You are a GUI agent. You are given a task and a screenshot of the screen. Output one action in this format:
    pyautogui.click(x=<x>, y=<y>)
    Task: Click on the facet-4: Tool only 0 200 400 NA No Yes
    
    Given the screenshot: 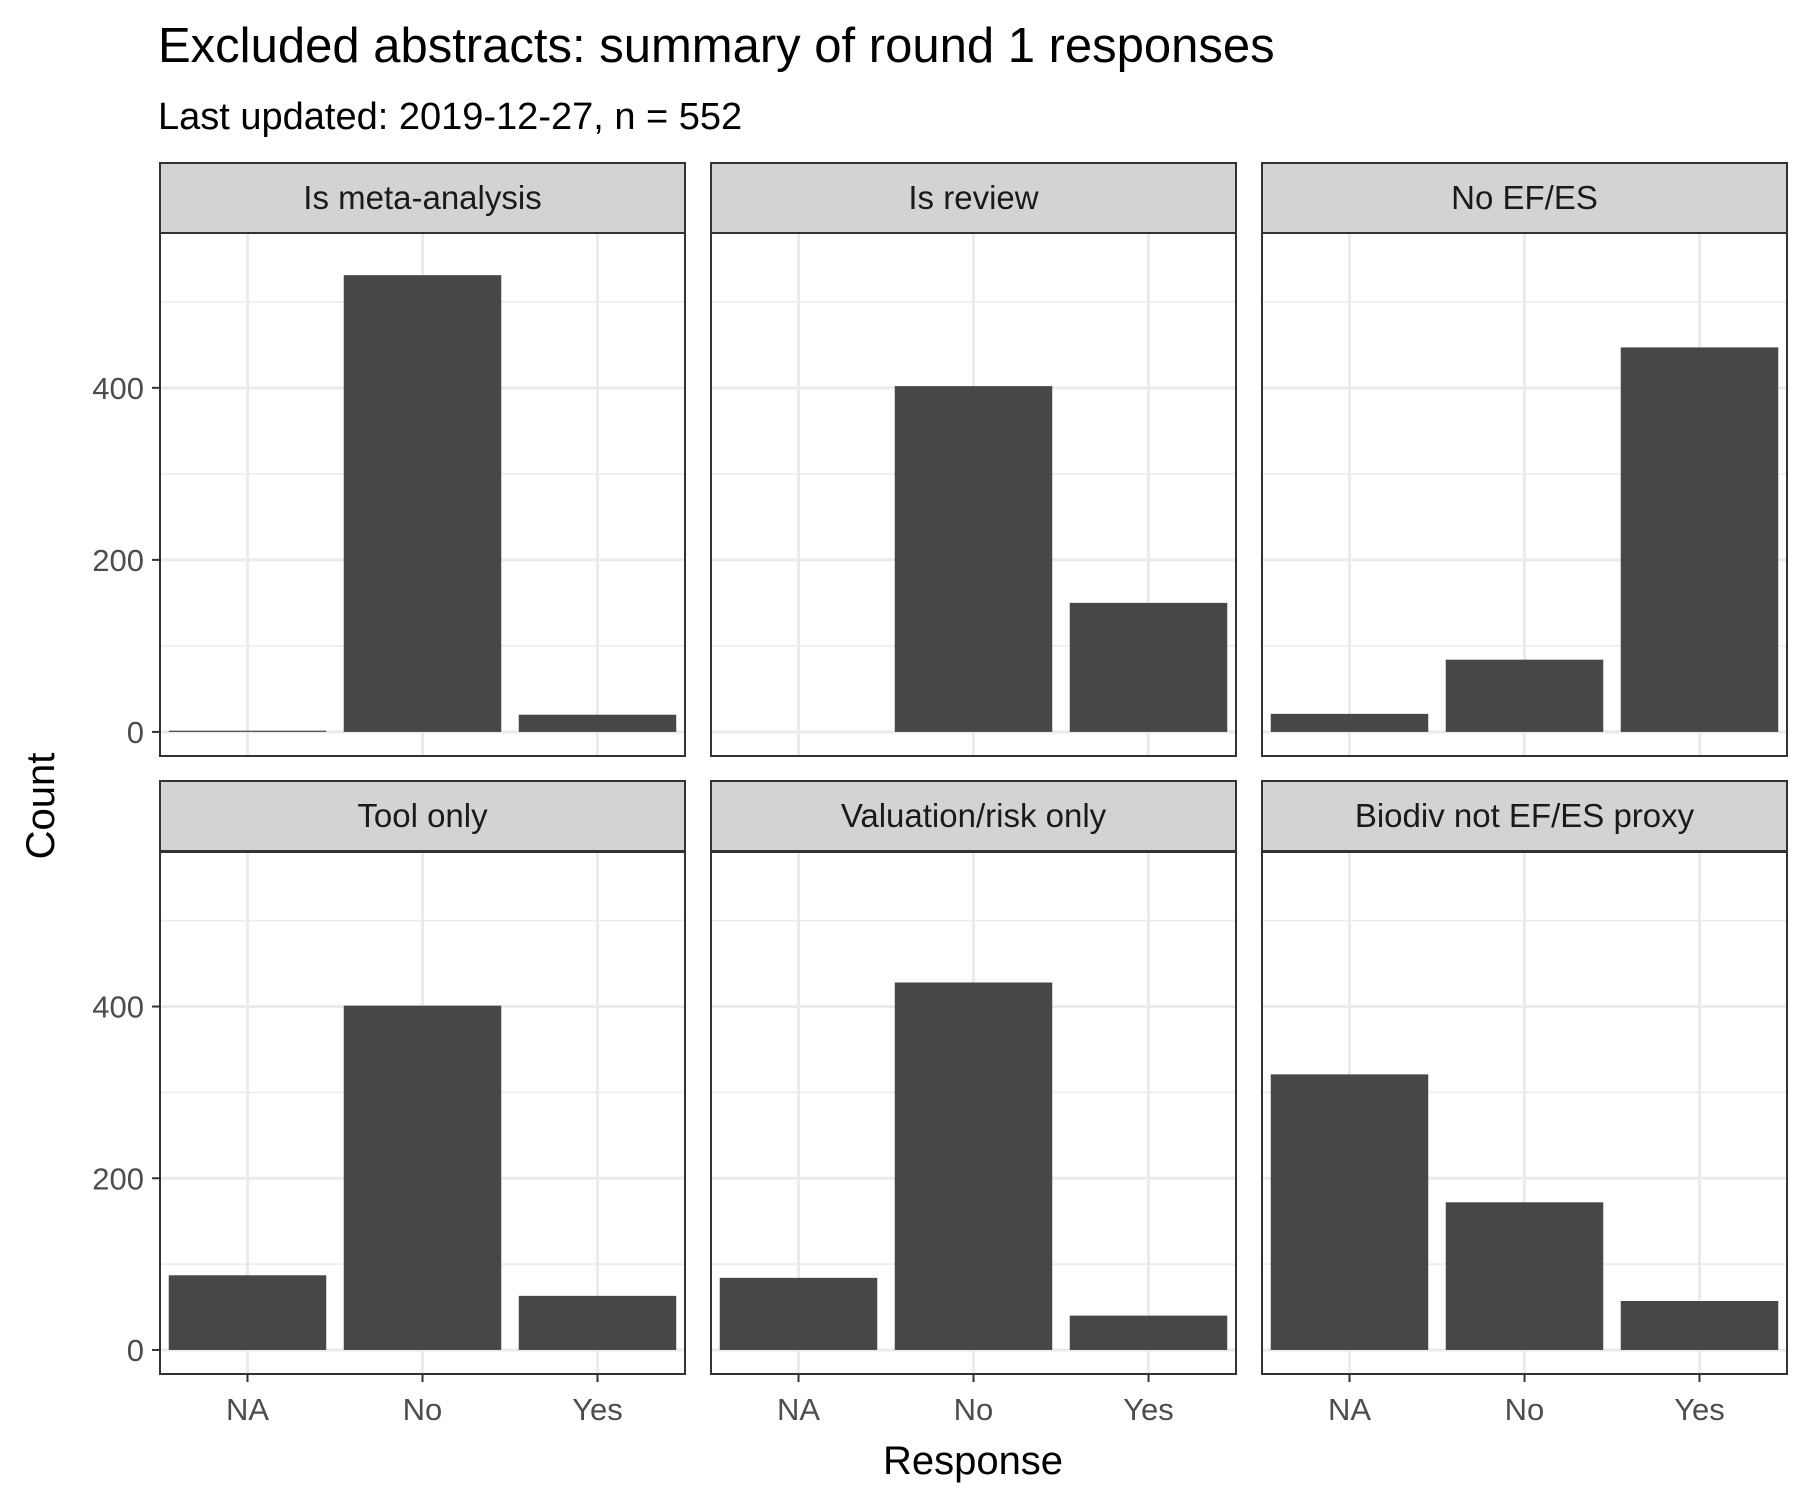 What is the action you would take?
    pyautogui.click(x=389, y=1103)
    